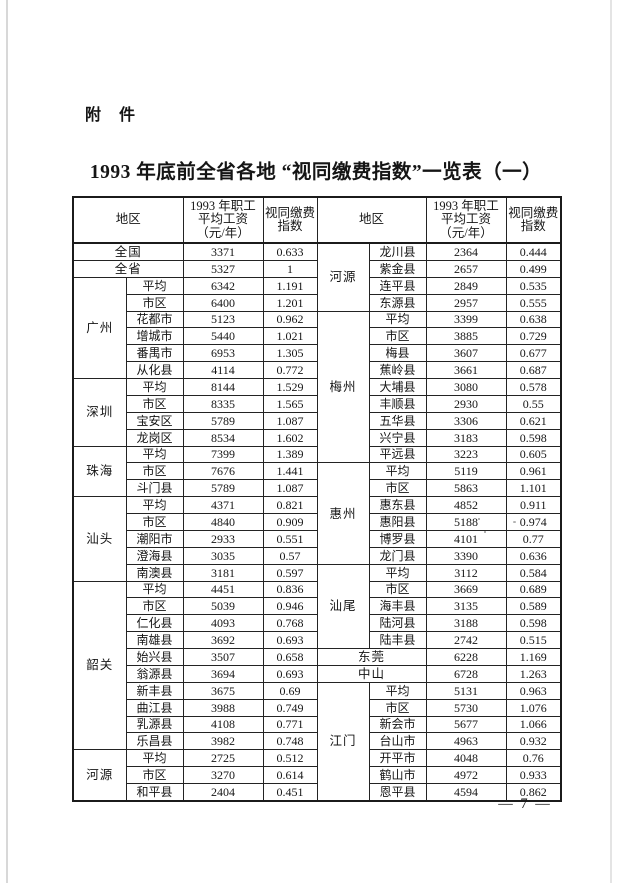  What do you see at coordinates (466, 555) in the screenshot?
I see `wage-cell: 3390` at bounding box center [466, 555].